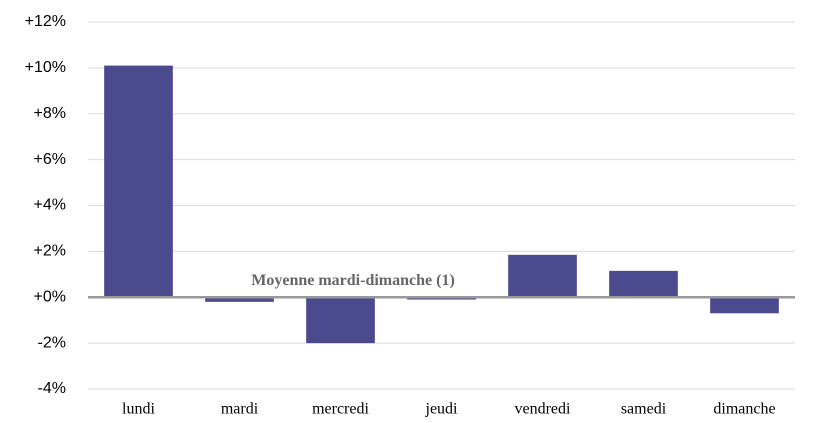 This screenshot has height=423, width=814. What do you see at coordinates (744, 409) in the screenshot?
I see `x-tick-label: dimanche` at bounding box center [744, 409].